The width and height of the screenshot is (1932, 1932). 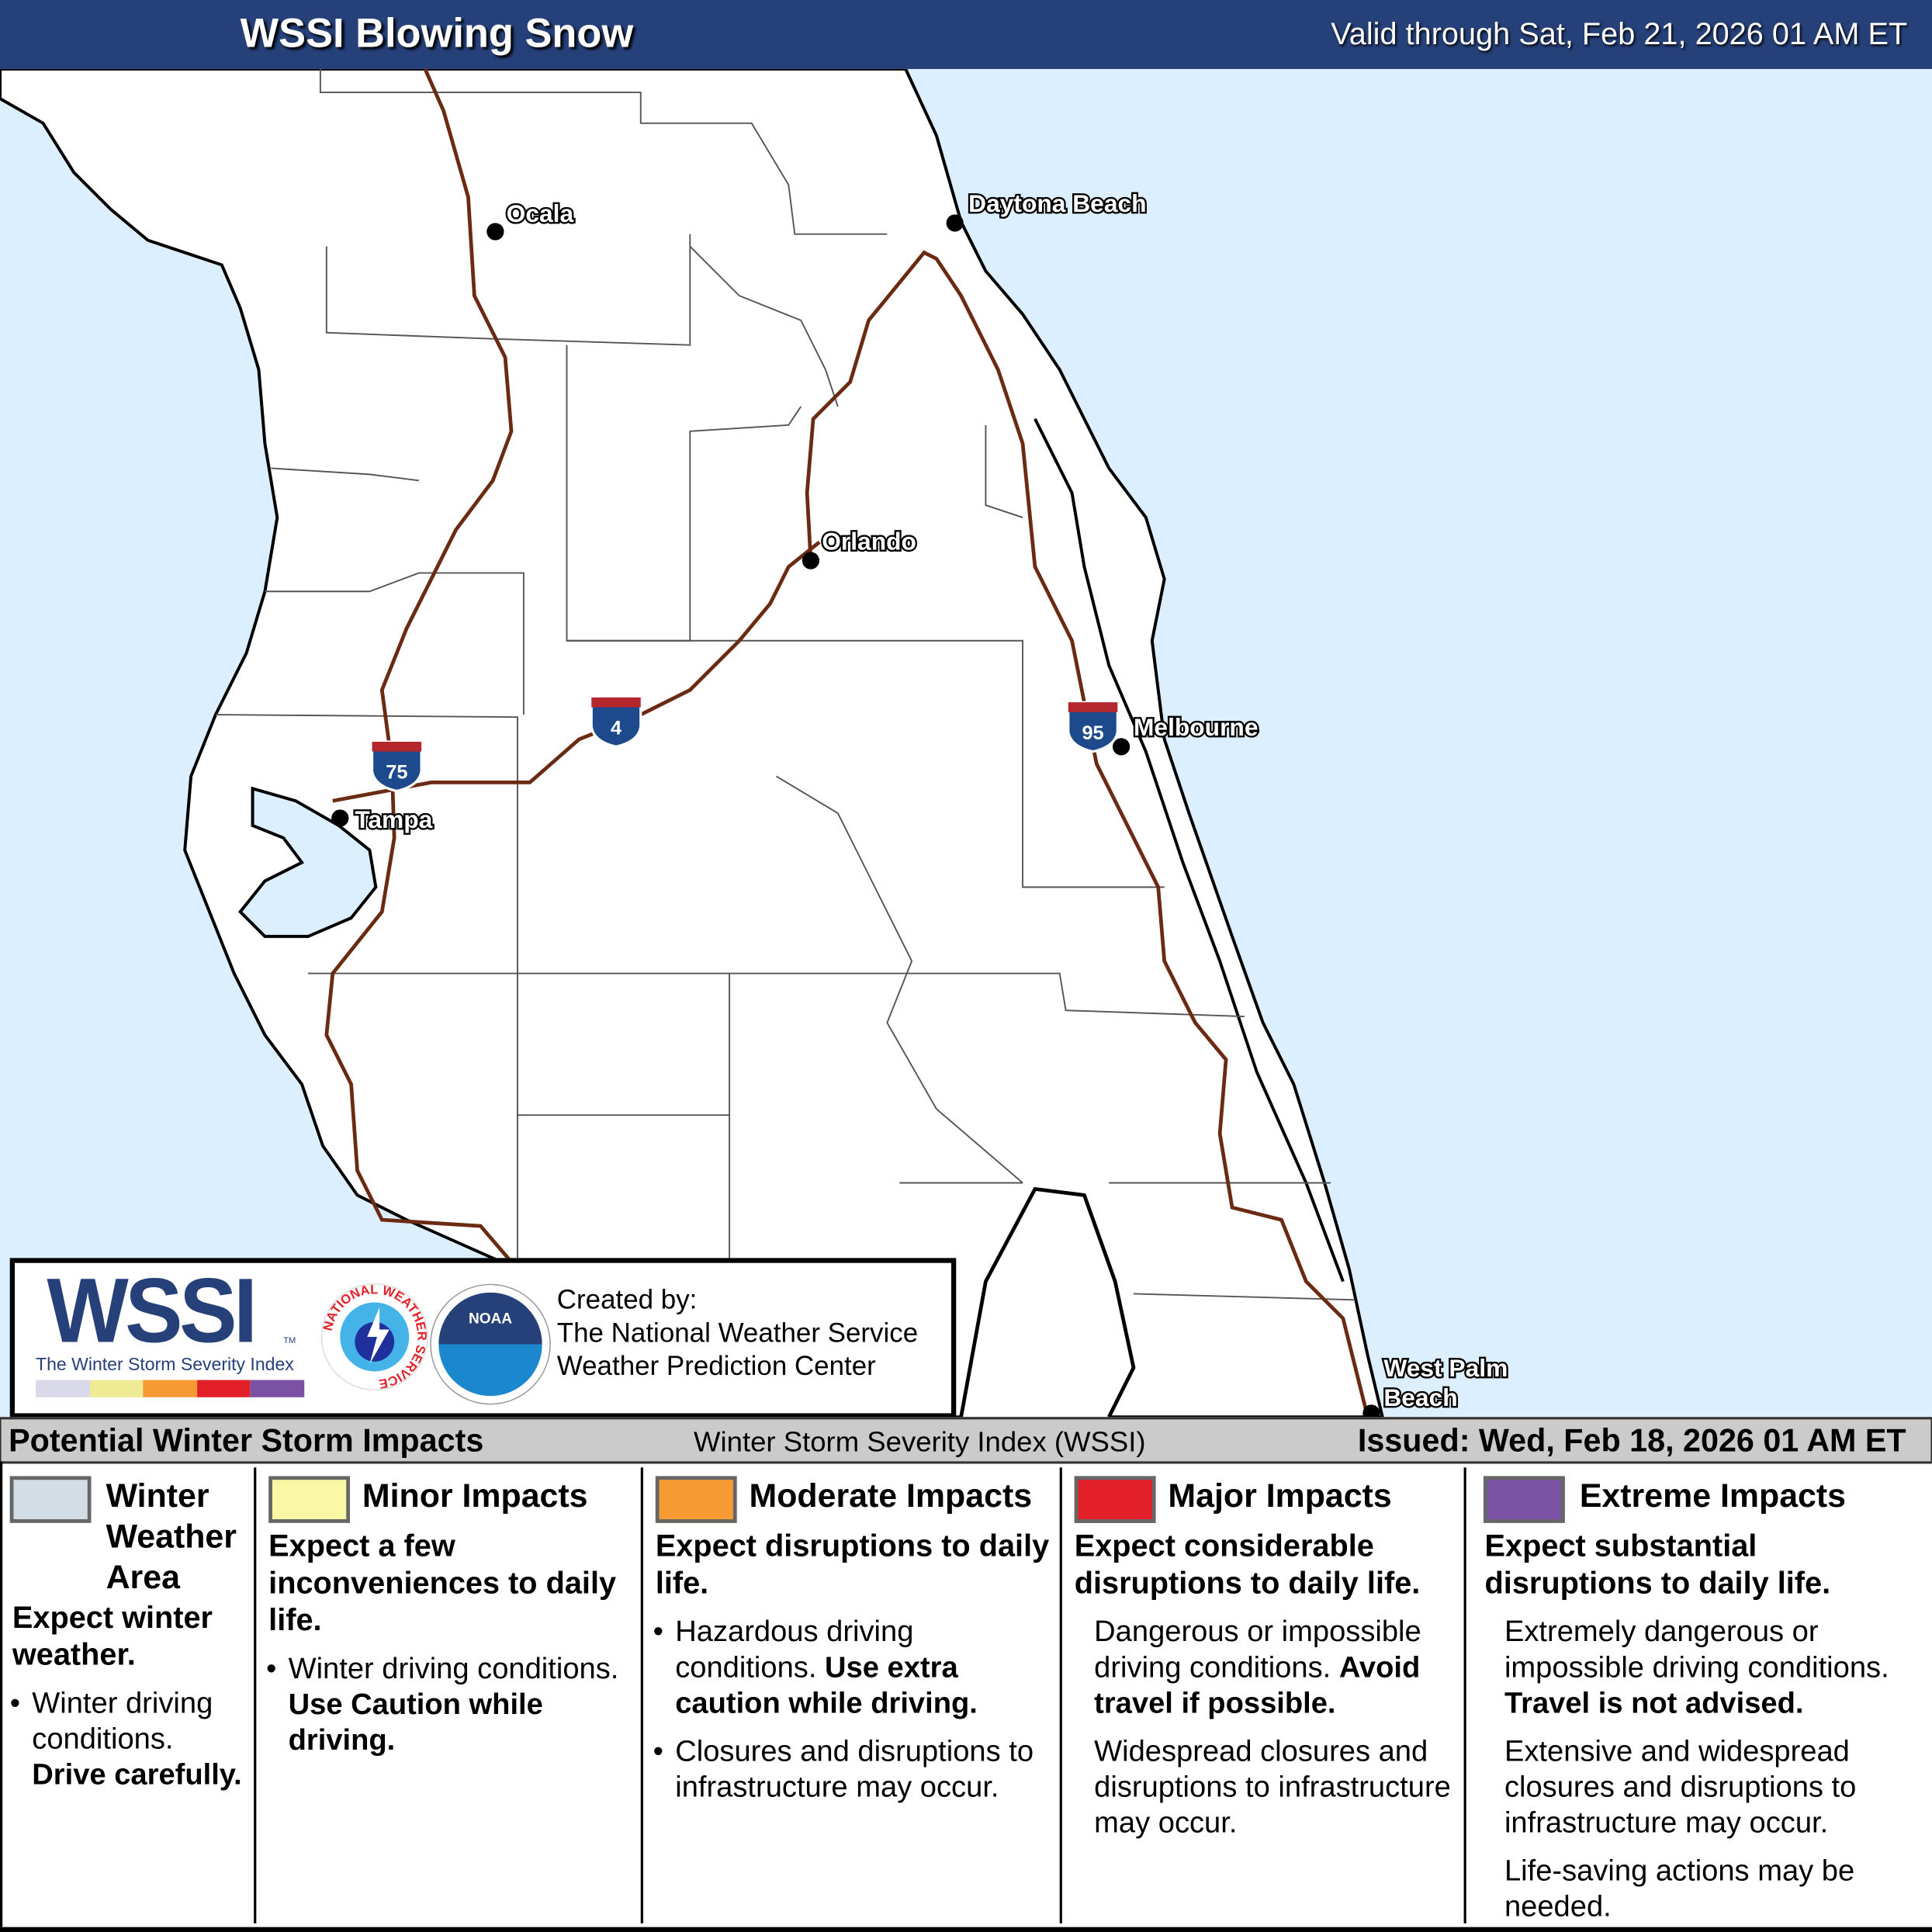 I want to click on noaa-logo-text: NOAA, so click(x=490, y=1319).